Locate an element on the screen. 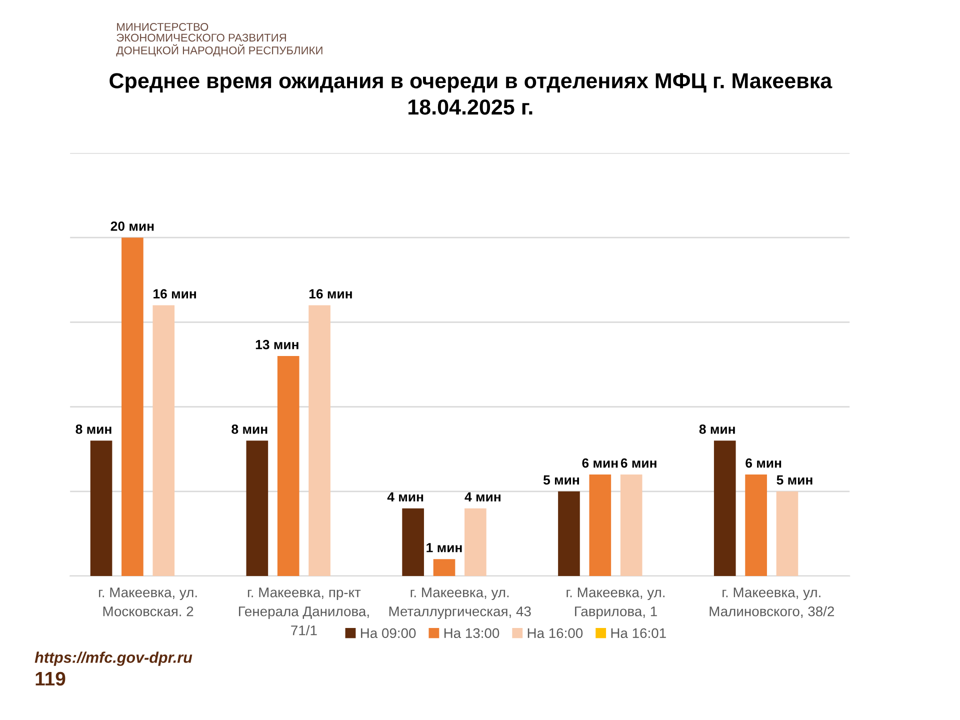 This screenshot has height=720, width=960. chart-title: Среднее время ожидания в очереди в отделениях МФЦ г. Макеевка 18.04.2025 г. is located at coordinates (471, 94).